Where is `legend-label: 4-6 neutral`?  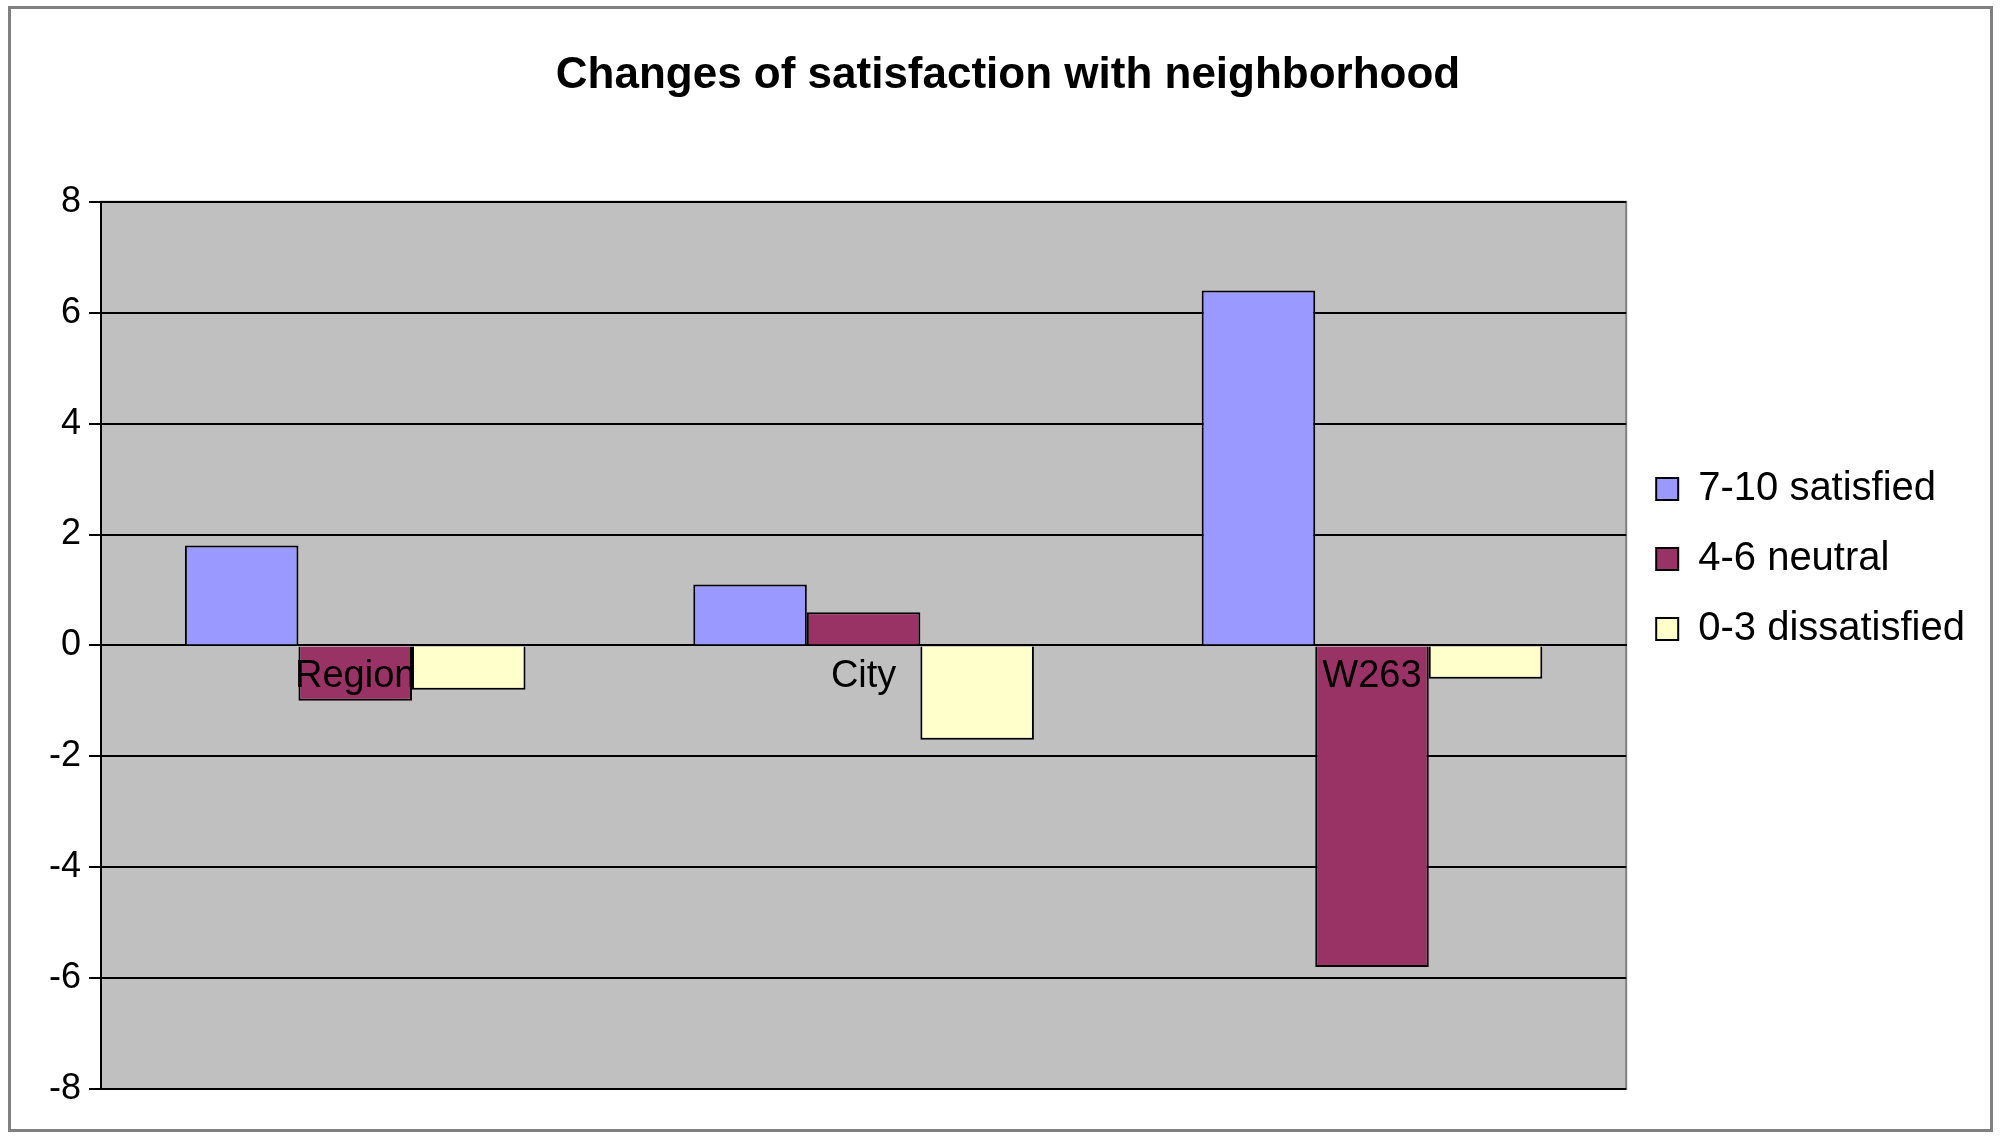
legend-label: 4-6 neutral is located at coordinates (1794, 556).